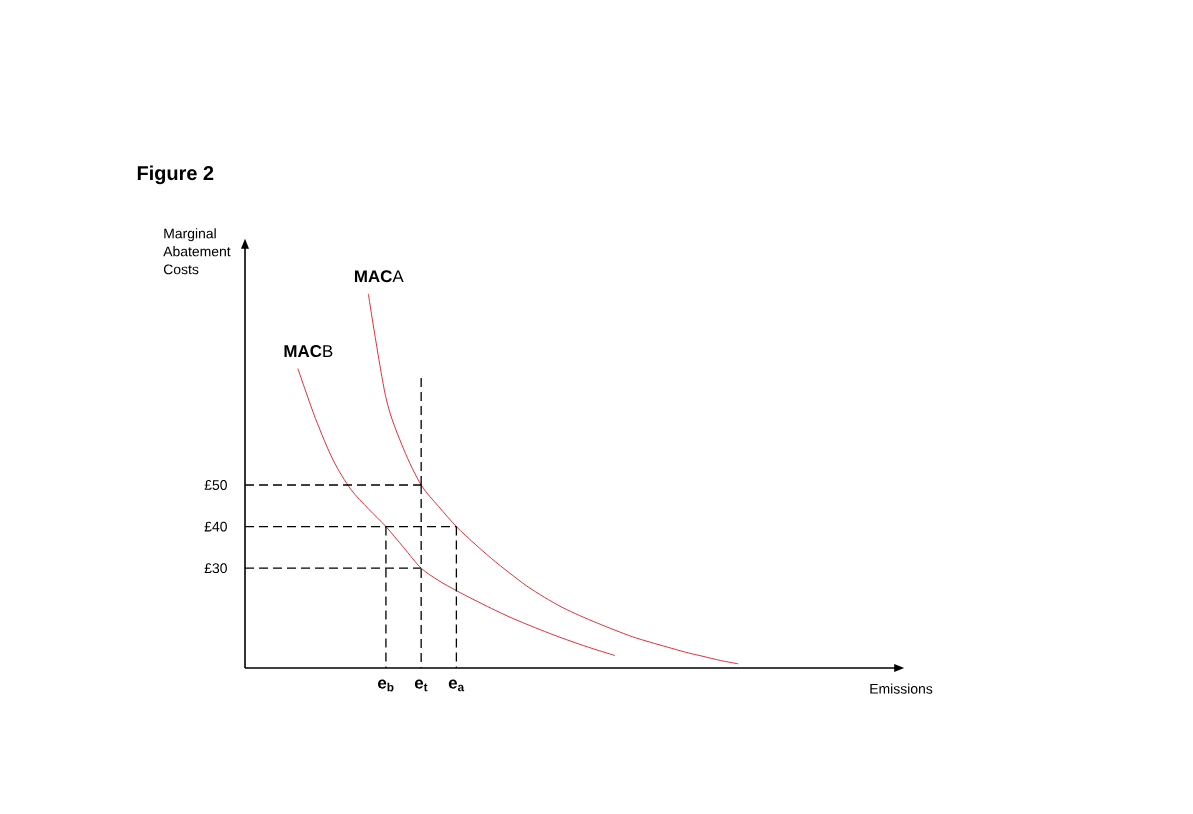 The image size is (1193, 814). I want to click on y-tick-label: £50, so click(215, 485).